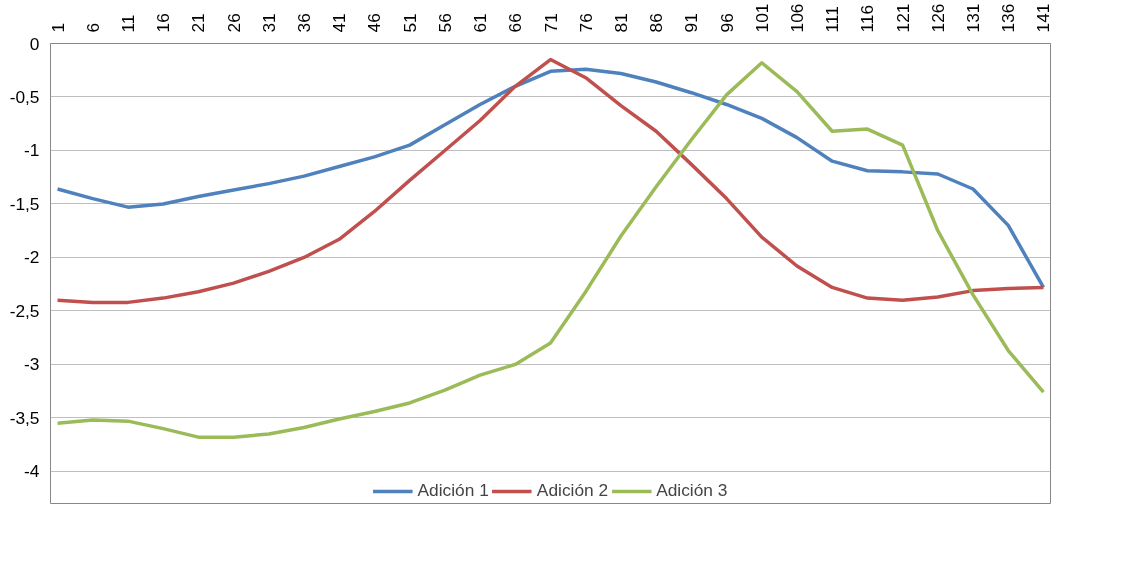 The height and width of the screenshot is (584, 1140). I want to click on x-tick-label: 11, so click(127, 23).